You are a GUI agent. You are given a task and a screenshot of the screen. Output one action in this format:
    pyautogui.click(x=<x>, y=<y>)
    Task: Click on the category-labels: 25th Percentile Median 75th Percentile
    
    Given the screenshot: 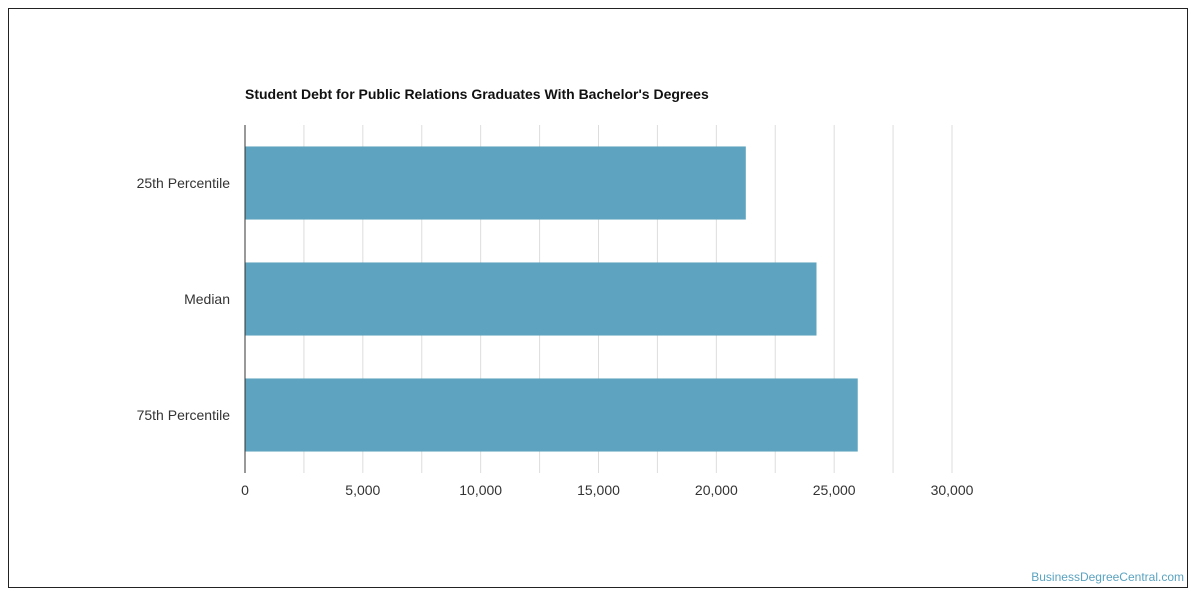 What is the action you would take?
    pyautogui.click(x=184, y=299)
    